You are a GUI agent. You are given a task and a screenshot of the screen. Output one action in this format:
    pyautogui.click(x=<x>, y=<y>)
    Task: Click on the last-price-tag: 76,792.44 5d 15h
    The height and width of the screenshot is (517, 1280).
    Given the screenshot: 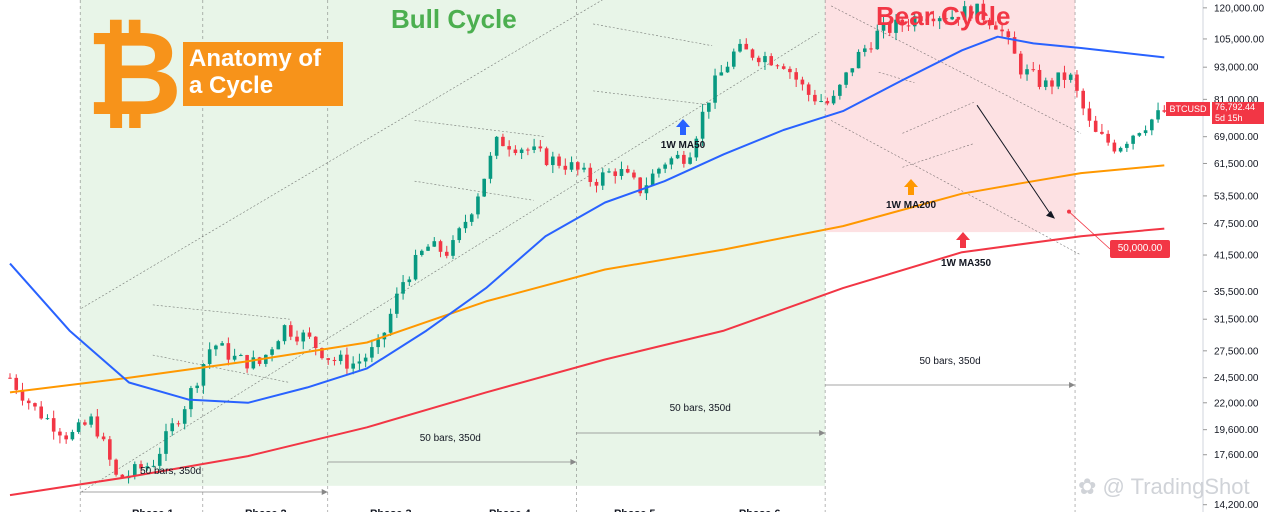 What is the action you would take?
    pyautogui.click(x=1238, y=113)
    